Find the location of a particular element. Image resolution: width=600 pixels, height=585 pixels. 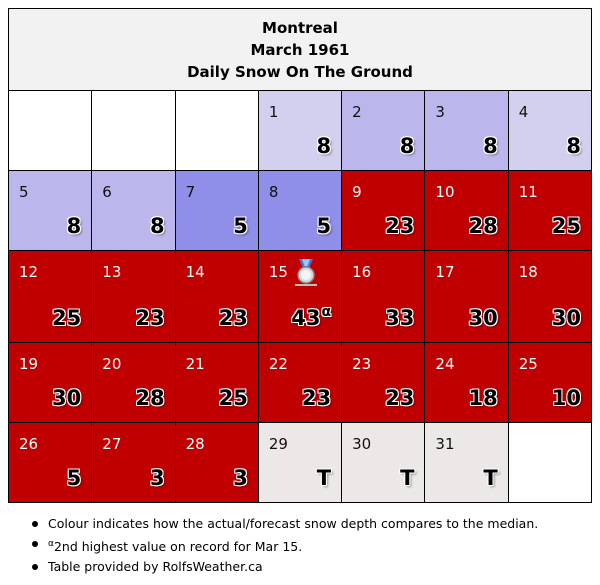

week-row: 5 8 6 8 7 5 8 5 9 23 10 28 11 25 is located at coordinates (300, 210).